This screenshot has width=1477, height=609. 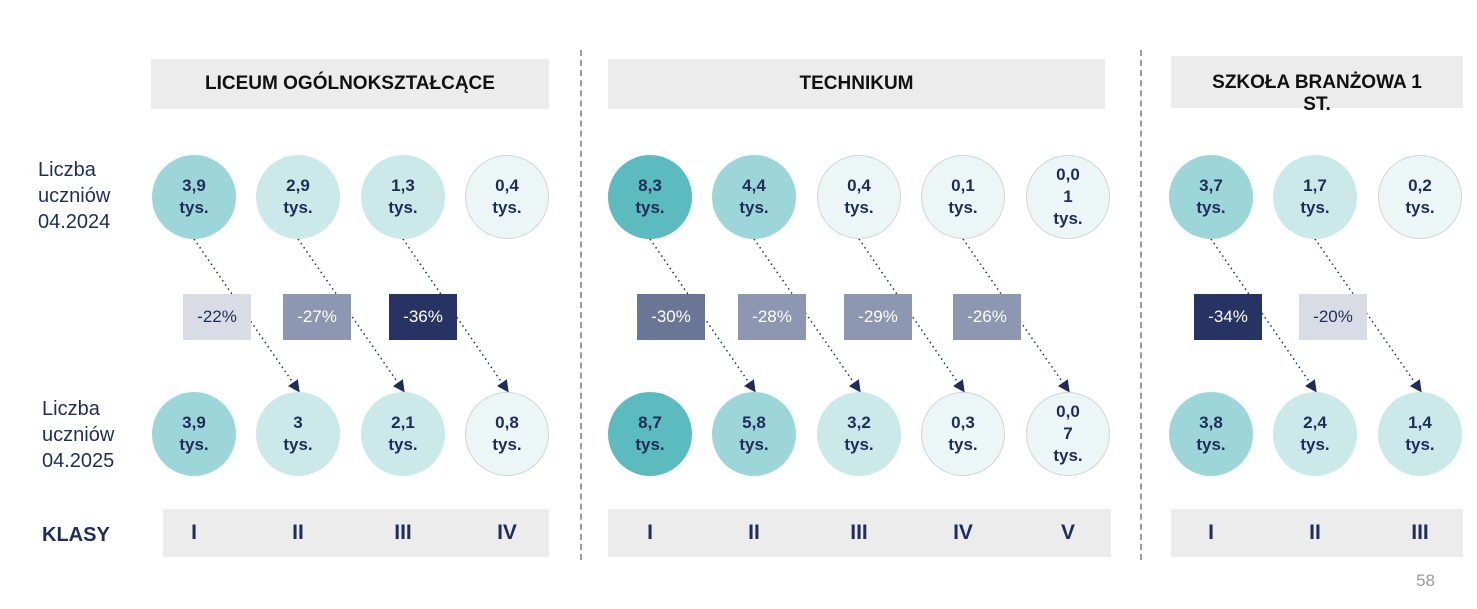 I want to click on value-circle-2025: 0,3 tys., so click(x=963, y=434).